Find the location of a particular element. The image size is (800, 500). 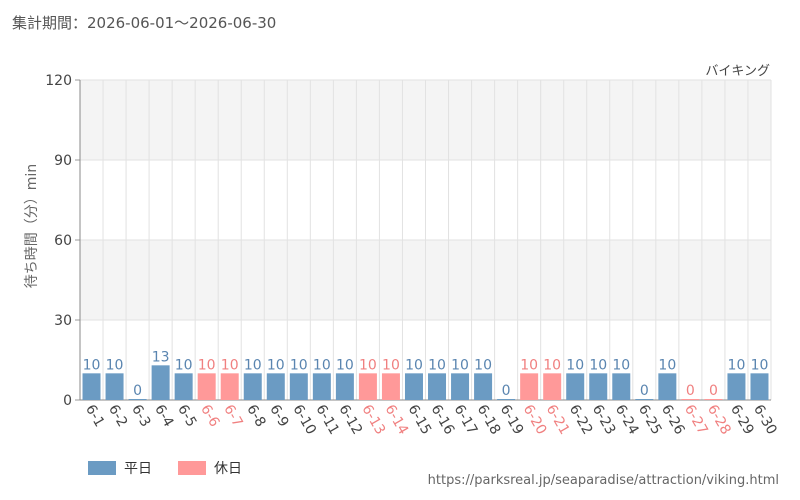

legend-swatch-holiday is located at coordinates (192, 468).